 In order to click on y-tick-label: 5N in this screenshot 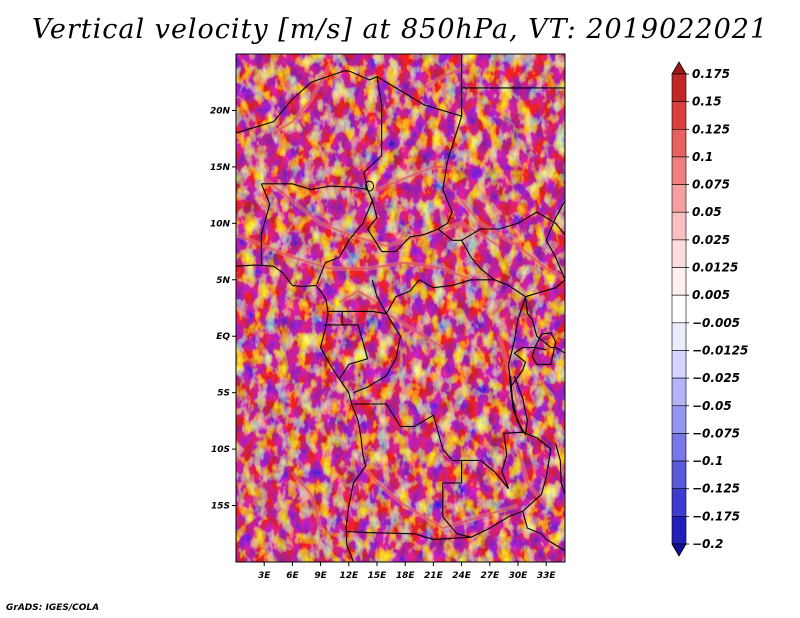, I will do `click(223, 281)`.